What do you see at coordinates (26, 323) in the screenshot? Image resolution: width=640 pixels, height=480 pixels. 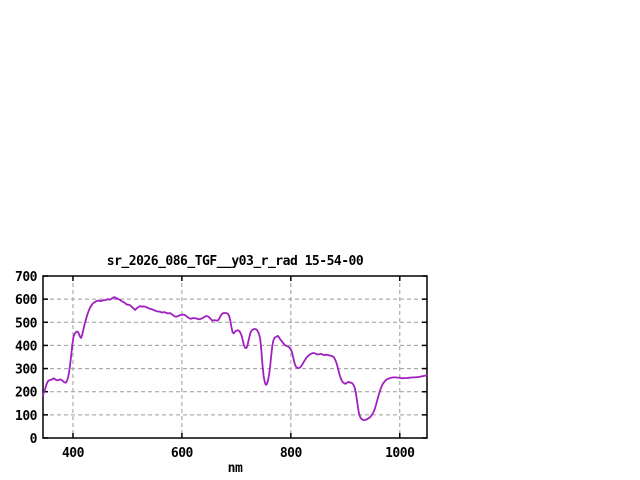 I see `y-tick-label: 500` at bounding box center [26, 323].